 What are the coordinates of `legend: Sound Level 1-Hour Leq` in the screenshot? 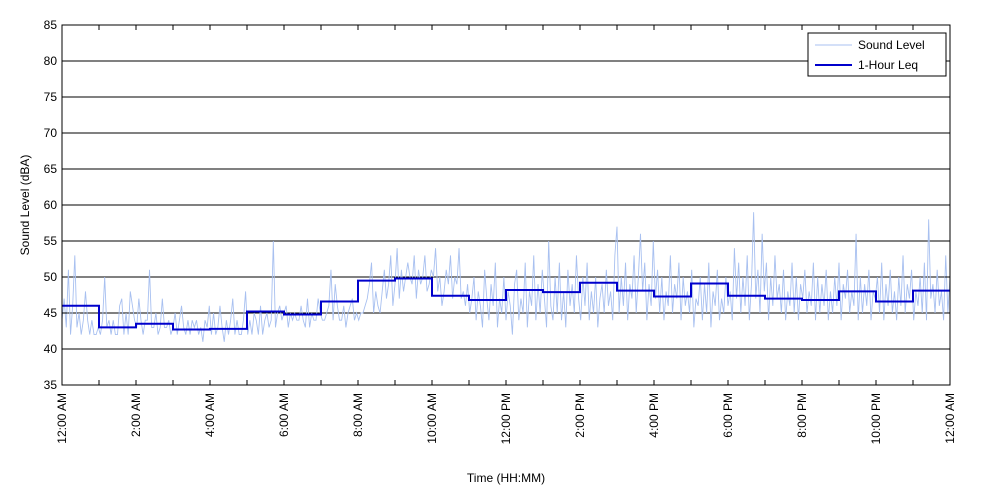 It's located at (877, 54).